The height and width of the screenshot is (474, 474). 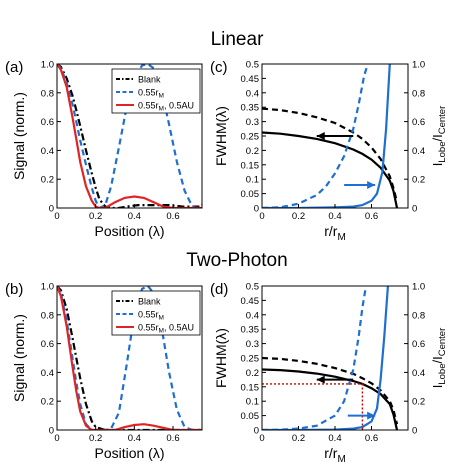 I want to click on y-tick-label-d-10: 0.5, so click(x=252, y=287).